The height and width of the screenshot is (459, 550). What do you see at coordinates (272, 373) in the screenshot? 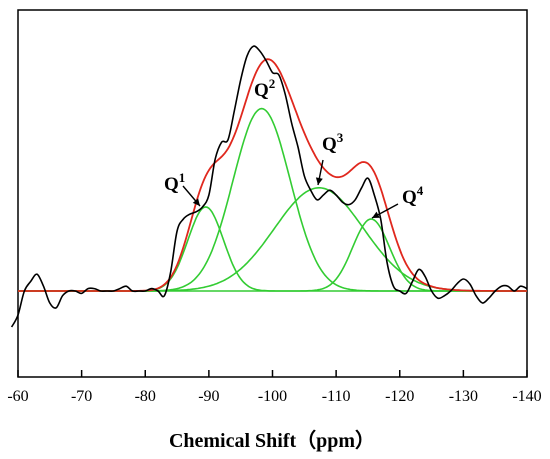
I see `x-axis-ticks` at bounding box center [272, 373].